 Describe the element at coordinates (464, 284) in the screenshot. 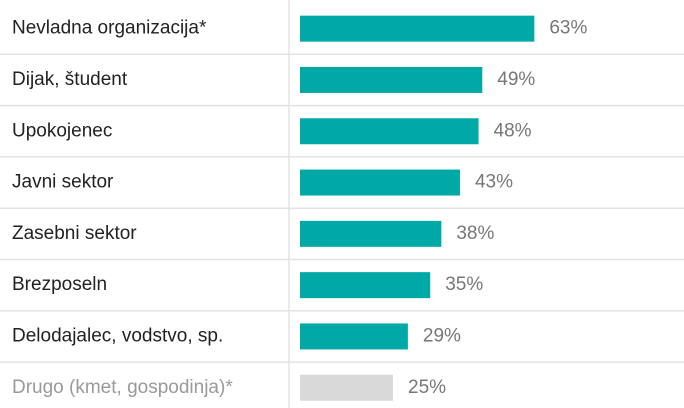

I see `value-label: 35%` at that location.